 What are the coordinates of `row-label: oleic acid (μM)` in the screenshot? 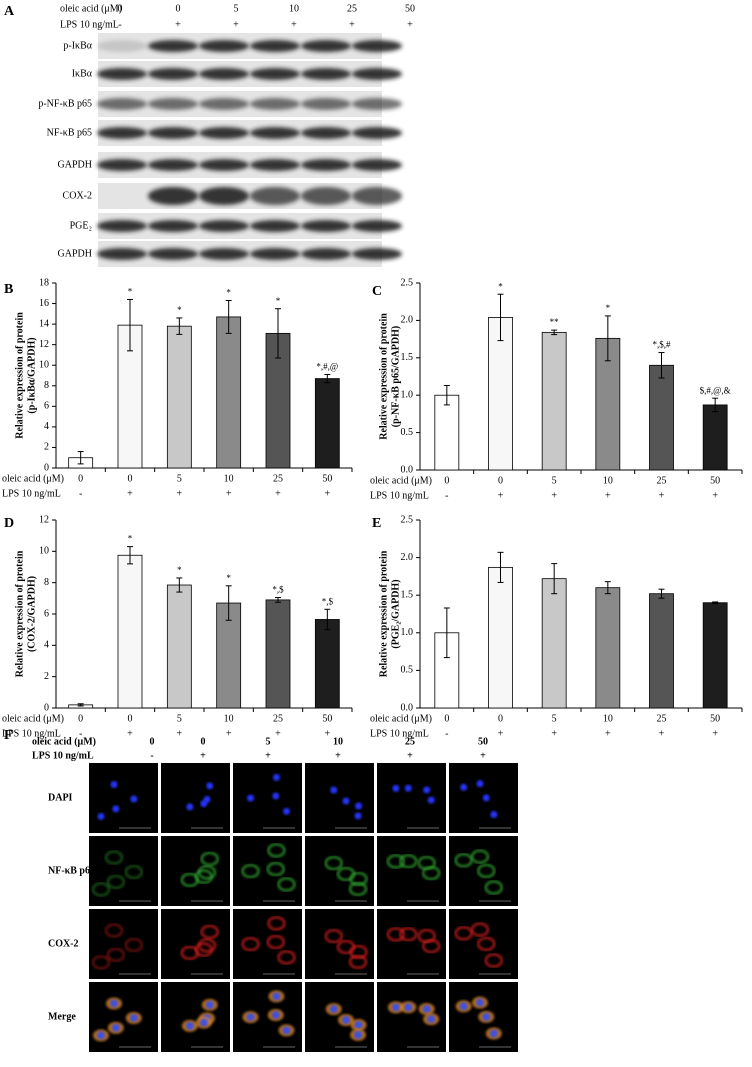 It's located at (91, 8).